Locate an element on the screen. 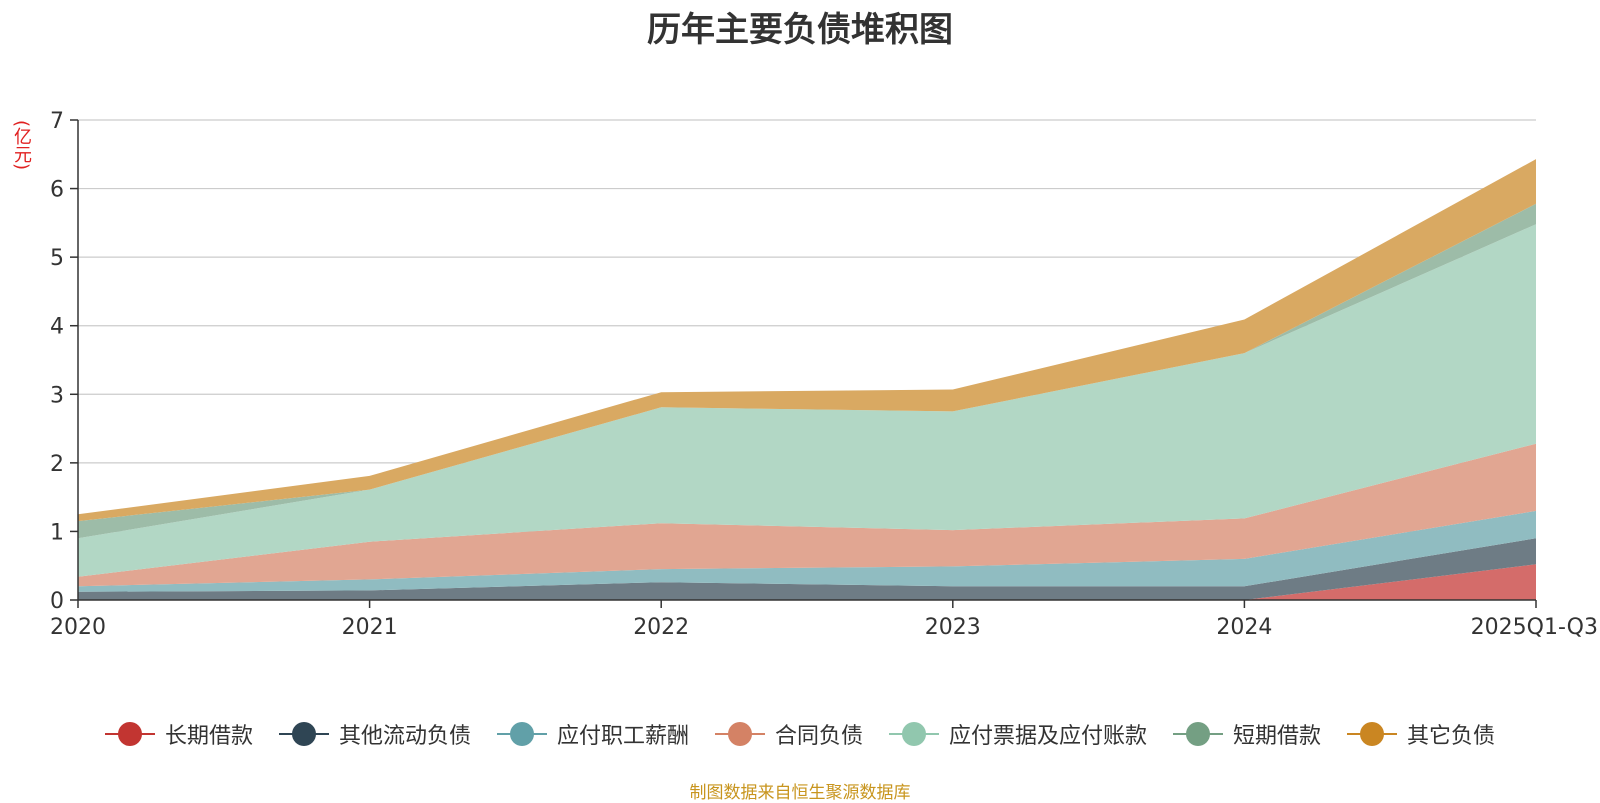 This screenshot has height=803, width=1600. legend: 长期借款 其他流动负债 应付职工薪酬 合同负债 应付票据及应付账款 短期借款 其它负债 is located at coordinates (800, 734).